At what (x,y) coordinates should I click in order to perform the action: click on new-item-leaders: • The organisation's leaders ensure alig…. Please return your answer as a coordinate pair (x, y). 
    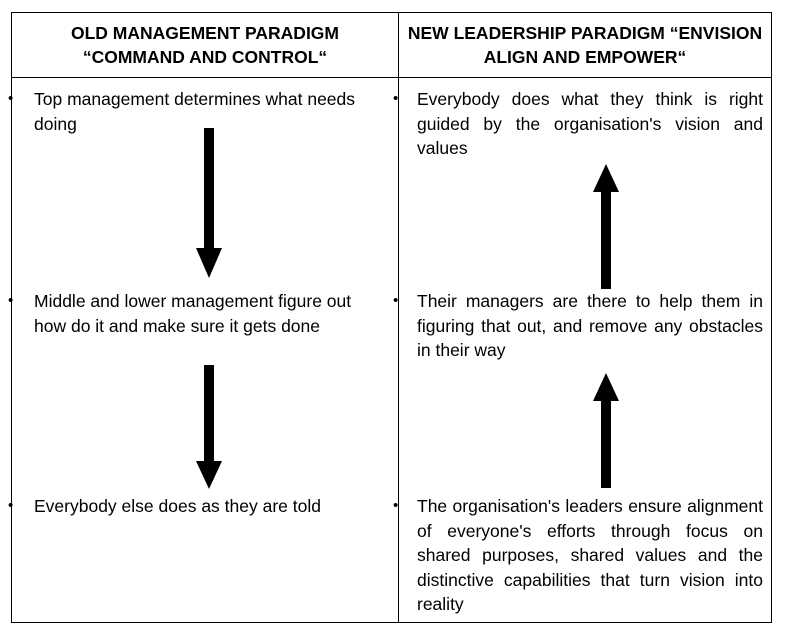
    Looking at the image, I should click on (578, 555).